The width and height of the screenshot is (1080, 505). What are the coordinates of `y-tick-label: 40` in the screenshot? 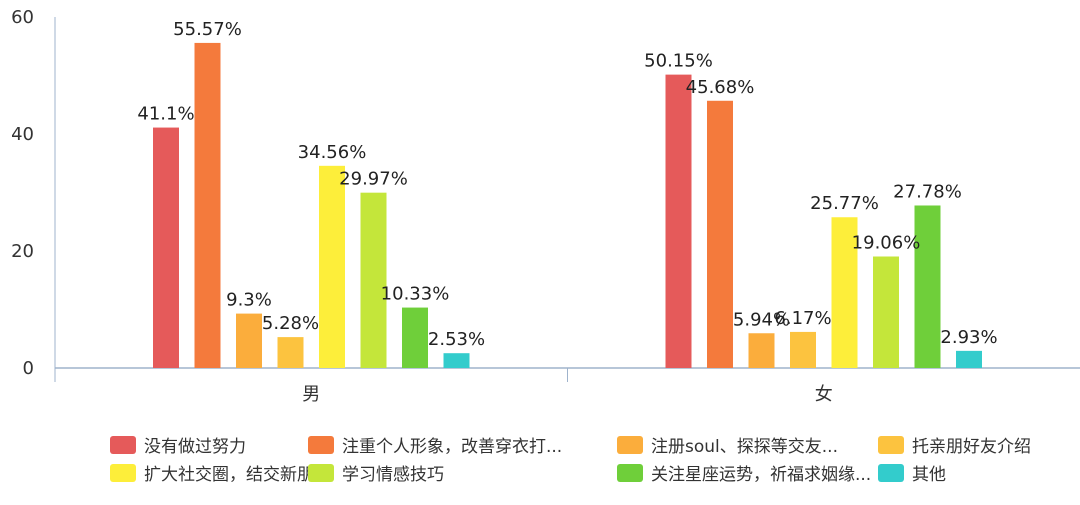 It's located at (22, 134).